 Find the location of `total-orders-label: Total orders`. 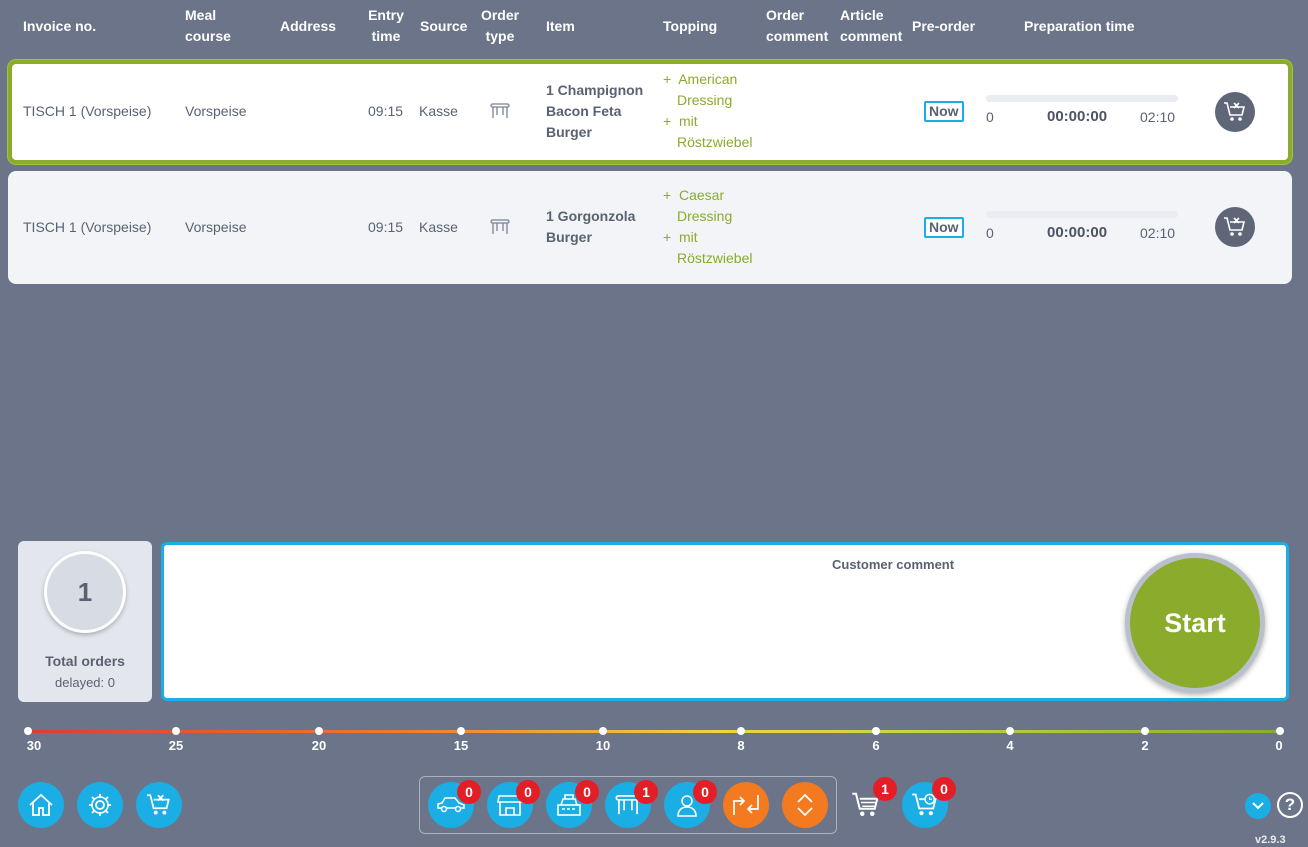

total-orders-label: Total orders is located at coordinates (85, 661).